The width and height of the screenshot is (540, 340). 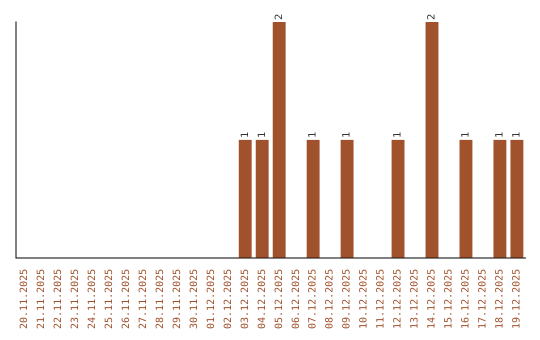 I want to click on x-tick-label: 09.12.2025, so click(x=347, y=299).